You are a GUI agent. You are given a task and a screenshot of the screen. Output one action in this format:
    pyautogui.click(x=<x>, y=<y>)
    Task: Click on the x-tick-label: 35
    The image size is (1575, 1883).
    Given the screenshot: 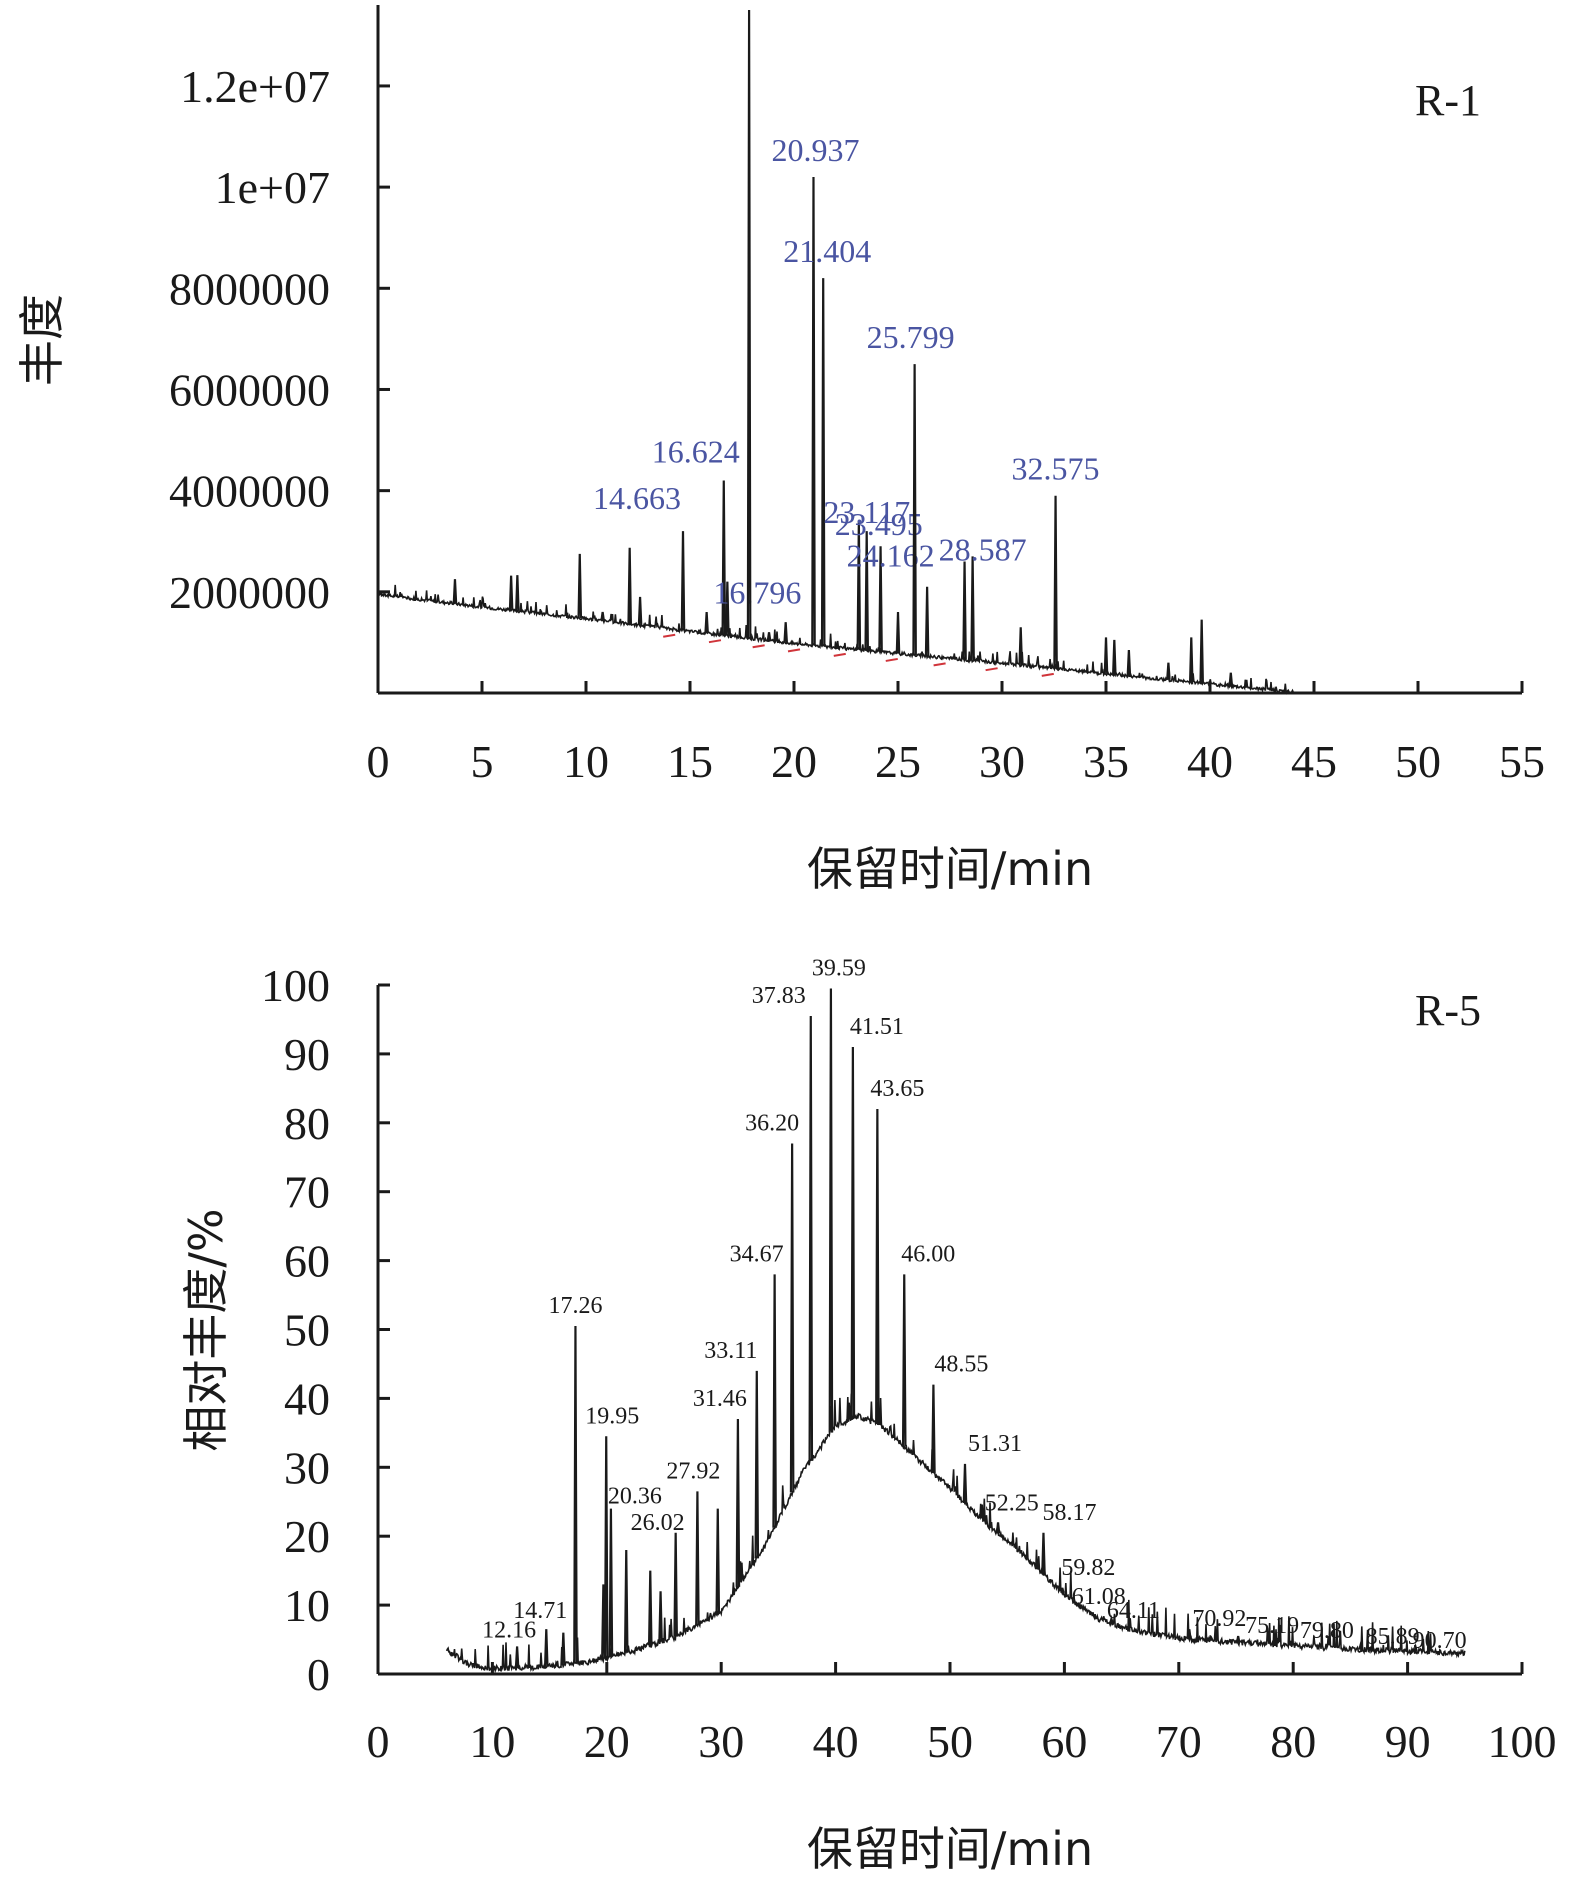 What is the action you would take?
    pyautogui.click(x=1106, y=761)
    